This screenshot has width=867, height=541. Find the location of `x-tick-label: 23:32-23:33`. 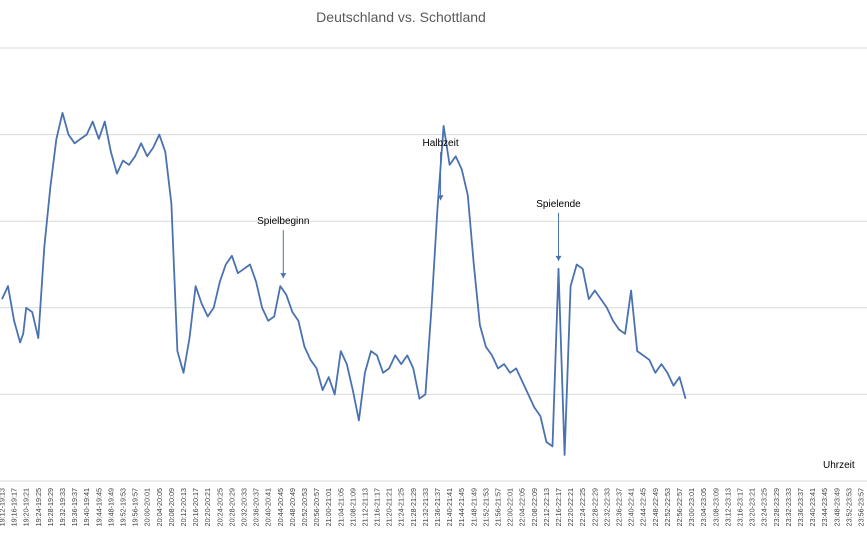

x-tick-label: 23:32-23:33 is located at coordinates (788, 507).